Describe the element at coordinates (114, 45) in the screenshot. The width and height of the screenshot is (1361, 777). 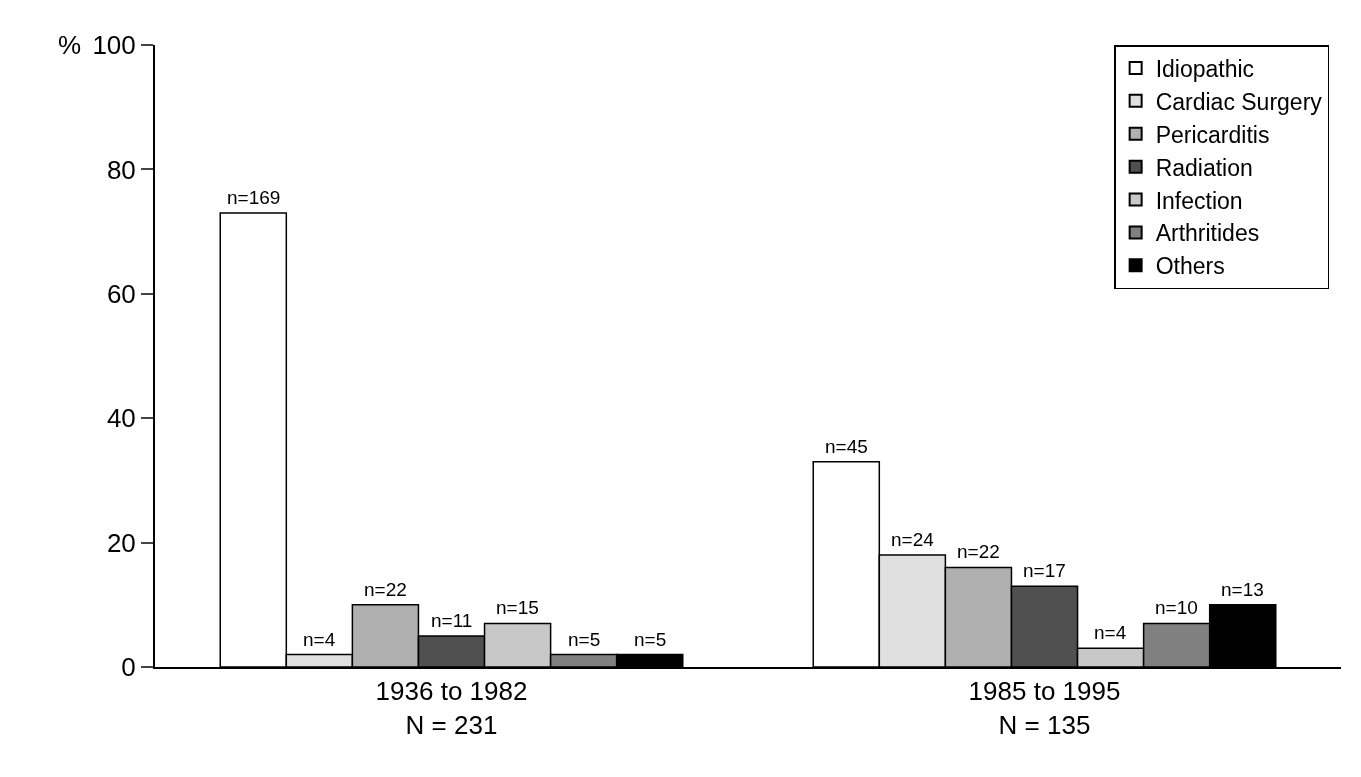
I see `y-tick-label: 100` at that location.